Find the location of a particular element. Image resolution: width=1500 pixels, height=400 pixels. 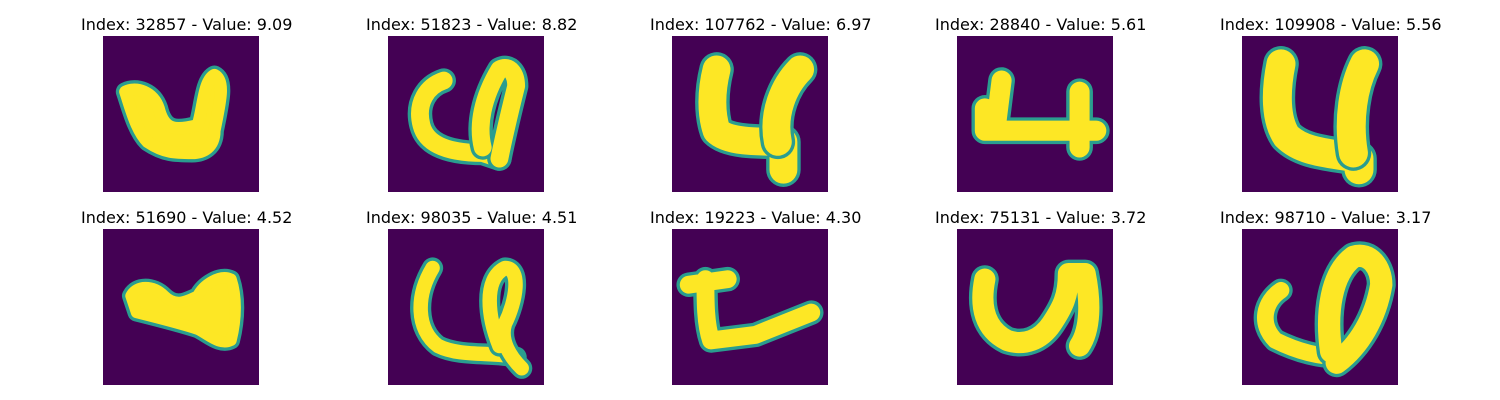

panel-title: Index: 98710 - Value: 3.17 is located at coordinates (1326, 217).